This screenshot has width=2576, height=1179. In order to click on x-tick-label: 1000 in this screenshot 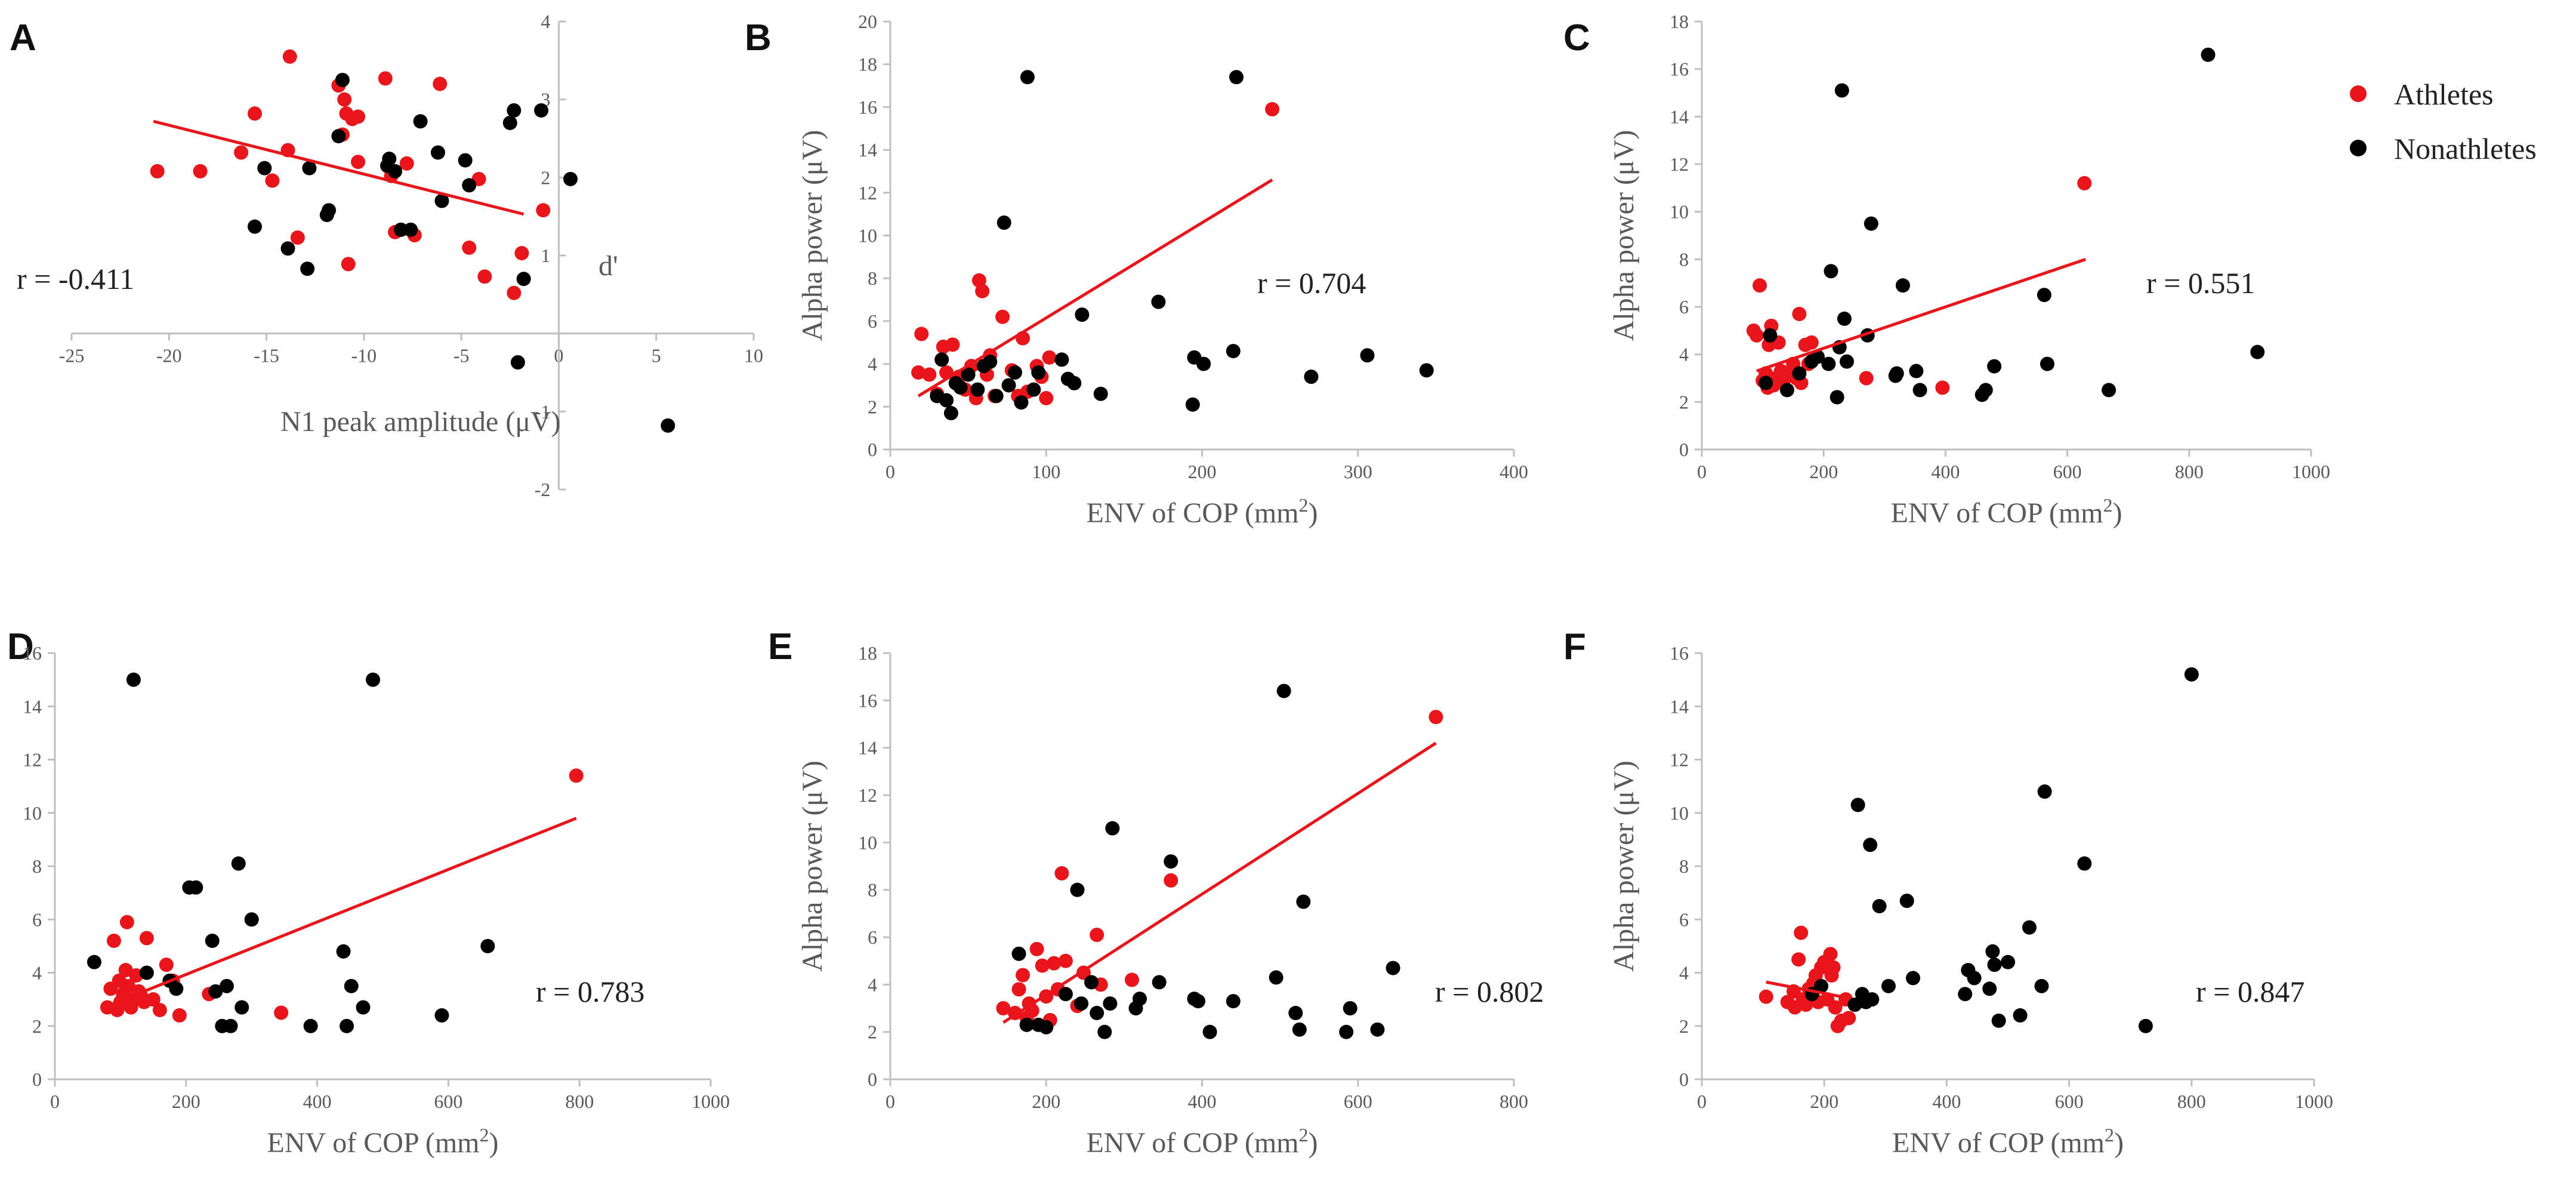, I will do `click(2311, 471)`.